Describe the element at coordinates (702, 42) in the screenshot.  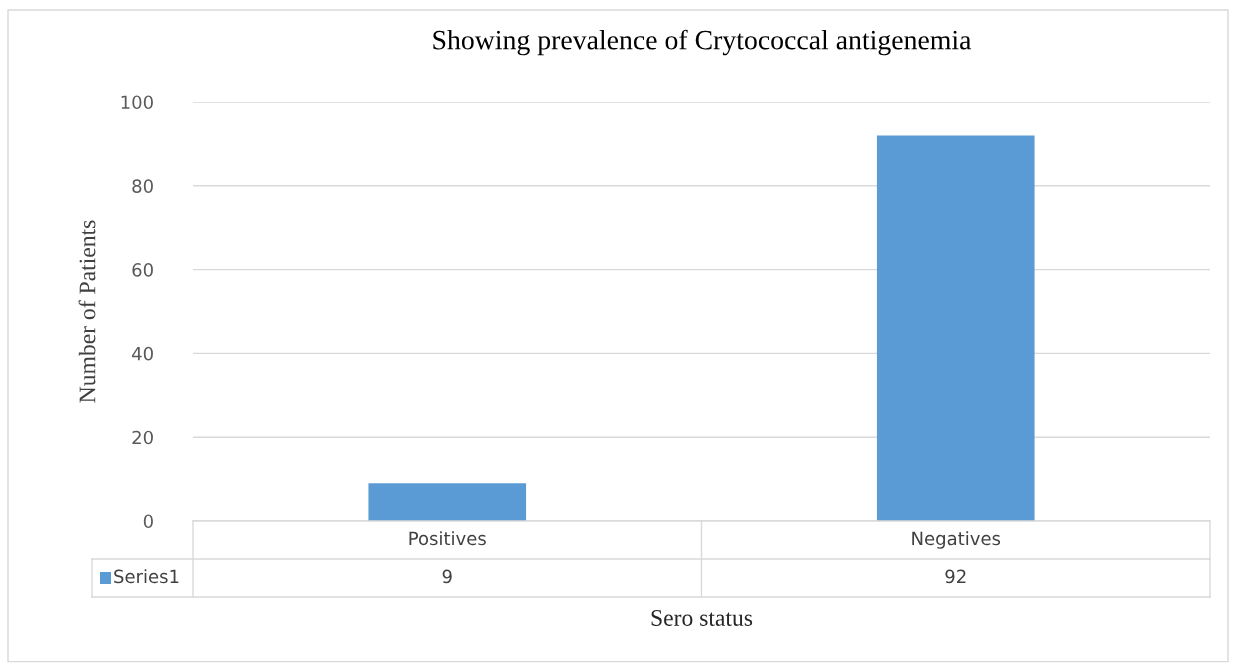
I see `chart-title: Showing prevalence of Crytococcal antigenemia` at that location.